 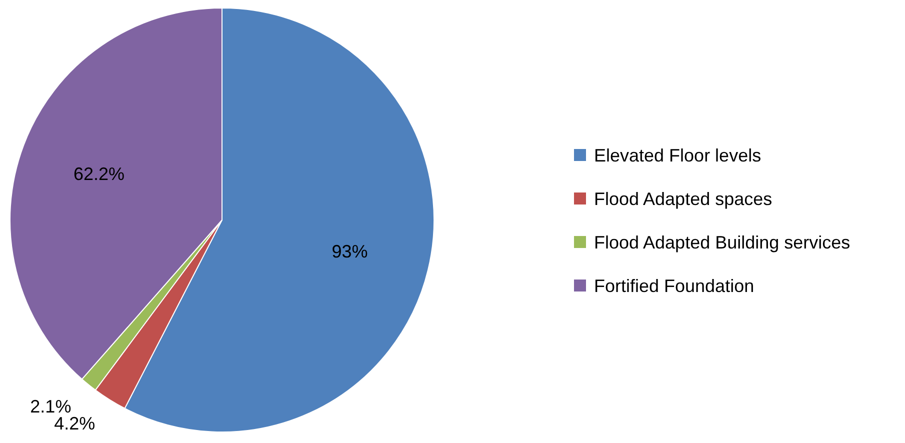 What do you see at coordinates (350, 251) in the screenshot?
I see `data-label: 93%` at bounding box center [350, 251].